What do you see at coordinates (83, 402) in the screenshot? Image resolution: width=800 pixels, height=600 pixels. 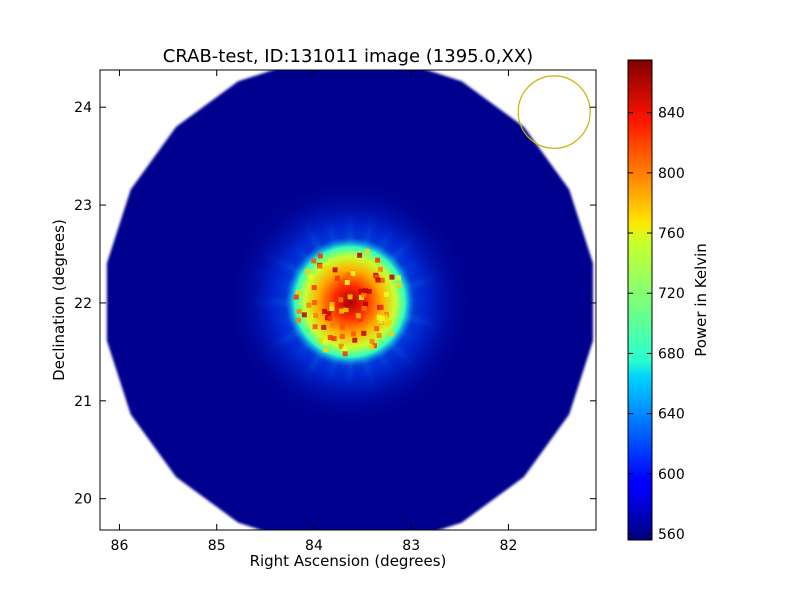 I see `y-tick-label: 21` at bounding box center [83, 402].